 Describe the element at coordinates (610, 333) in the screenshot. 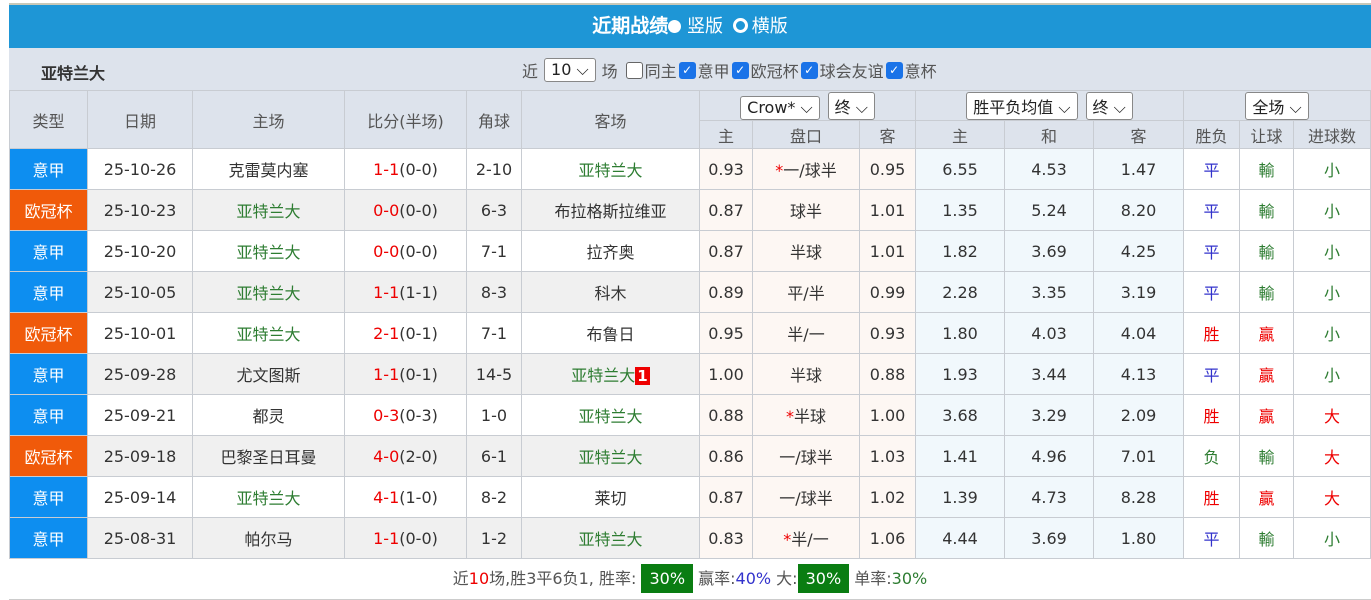

I see `away-team: 布鲁日` at that location.